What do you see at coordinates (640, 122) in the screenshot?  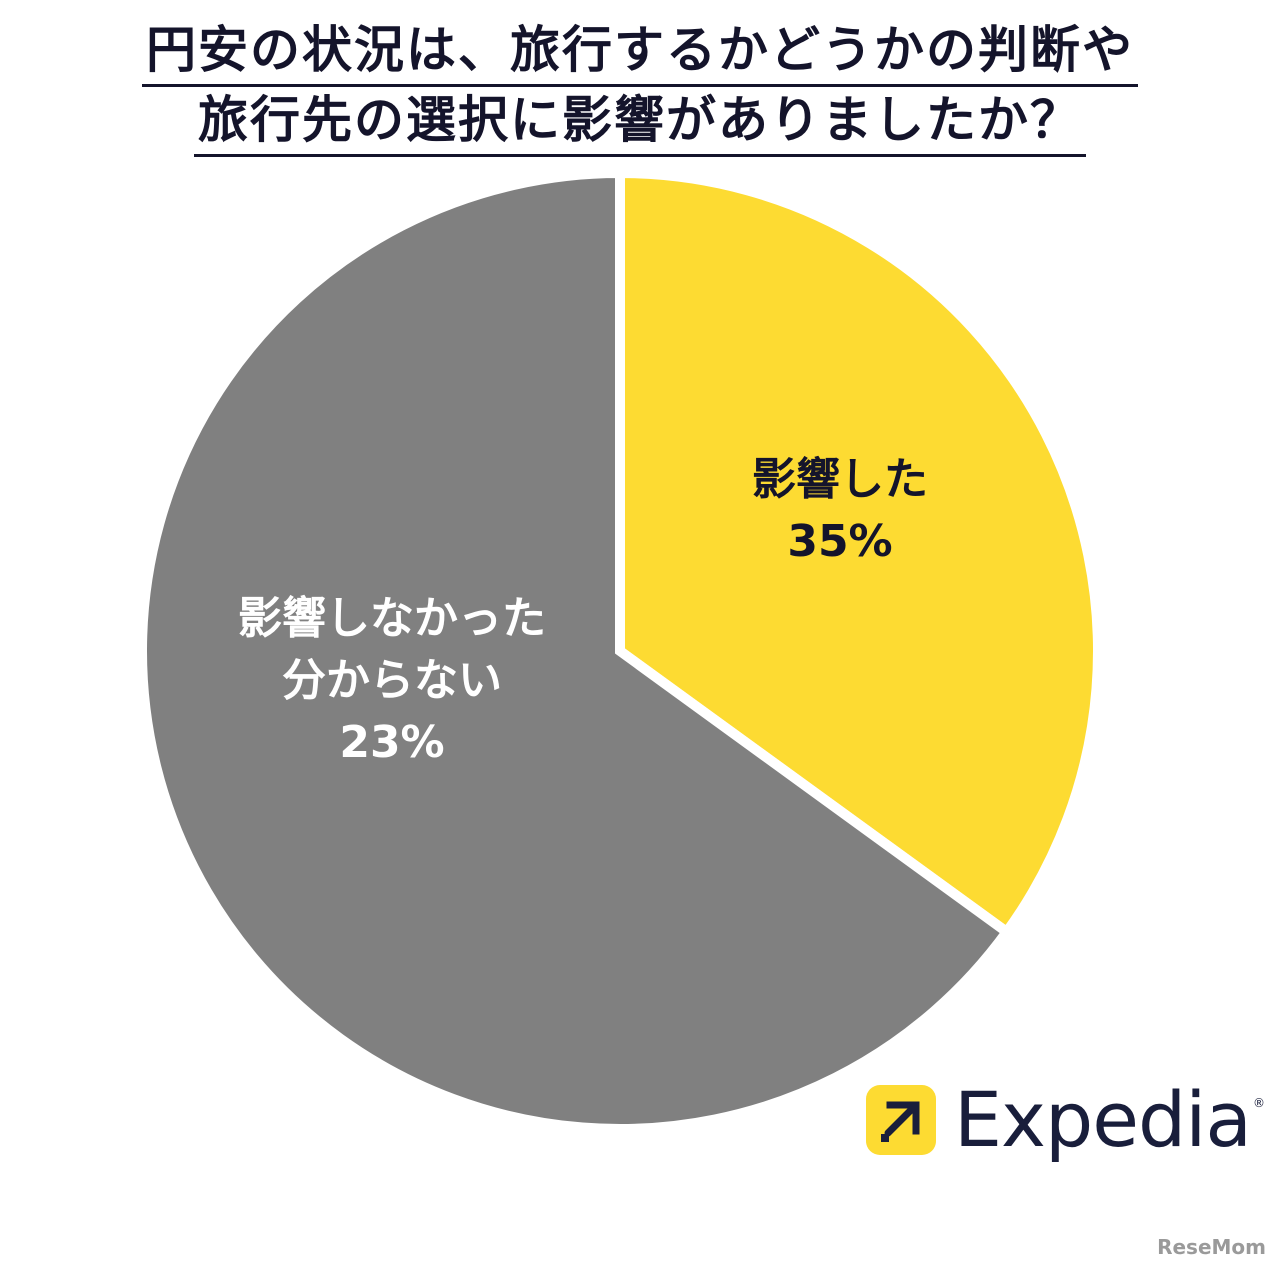 I see `title-line-2: 旅行先の選択に影響がありましたか？` at bounding box center [640, 122].